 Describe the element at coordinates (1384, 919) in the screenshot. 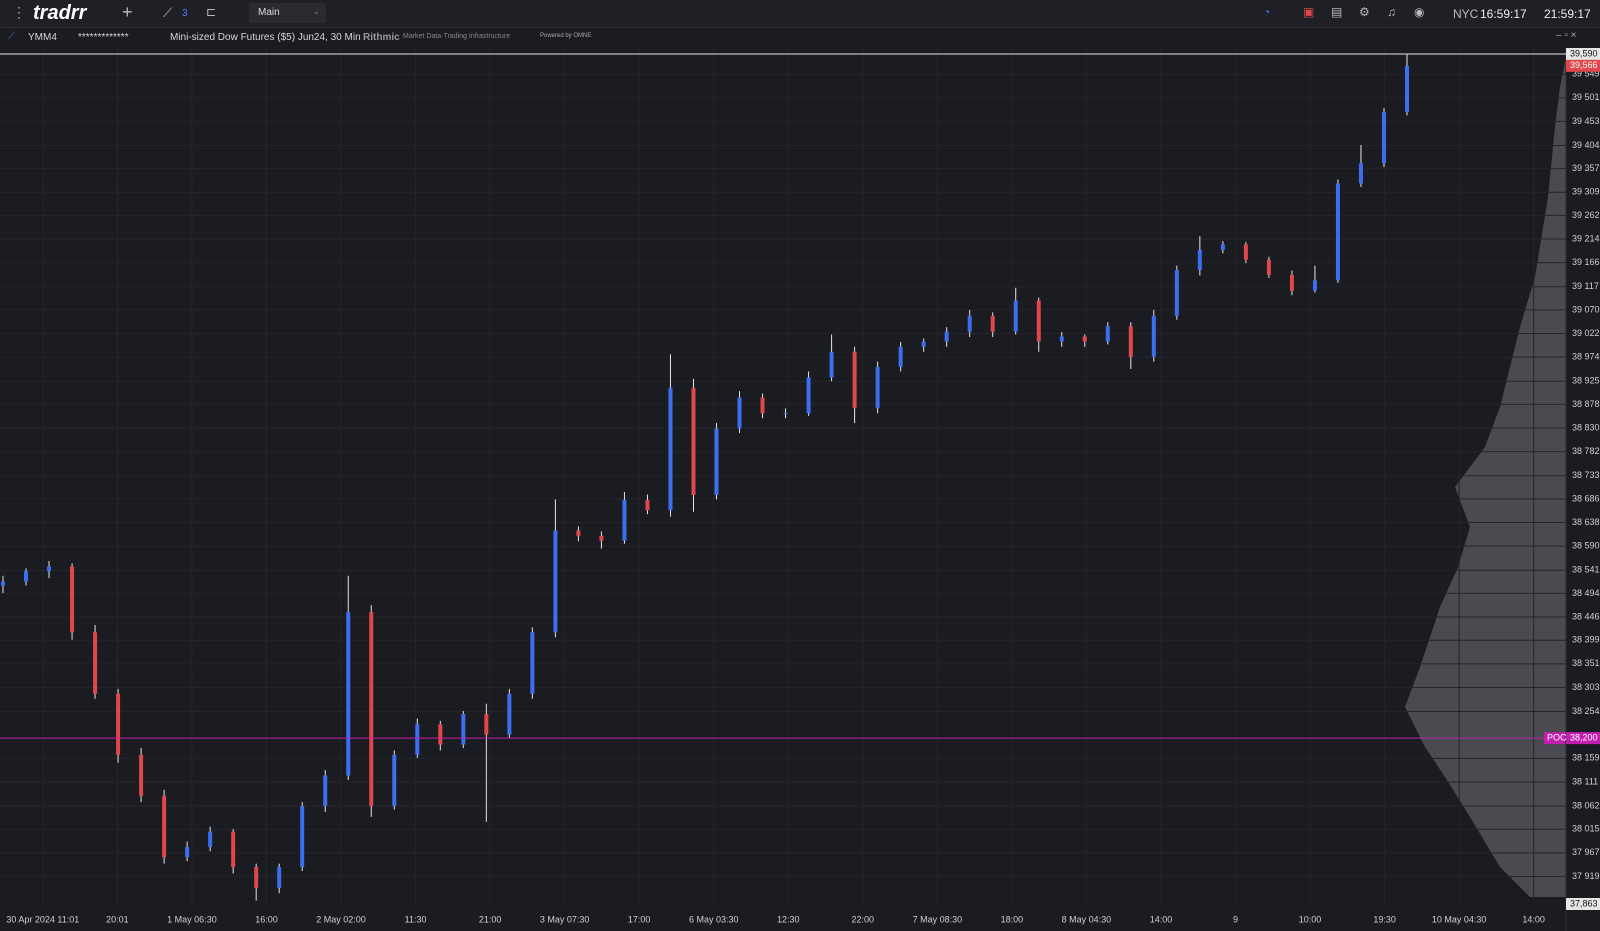

I see `x-tick-label: 19:30` at that location.